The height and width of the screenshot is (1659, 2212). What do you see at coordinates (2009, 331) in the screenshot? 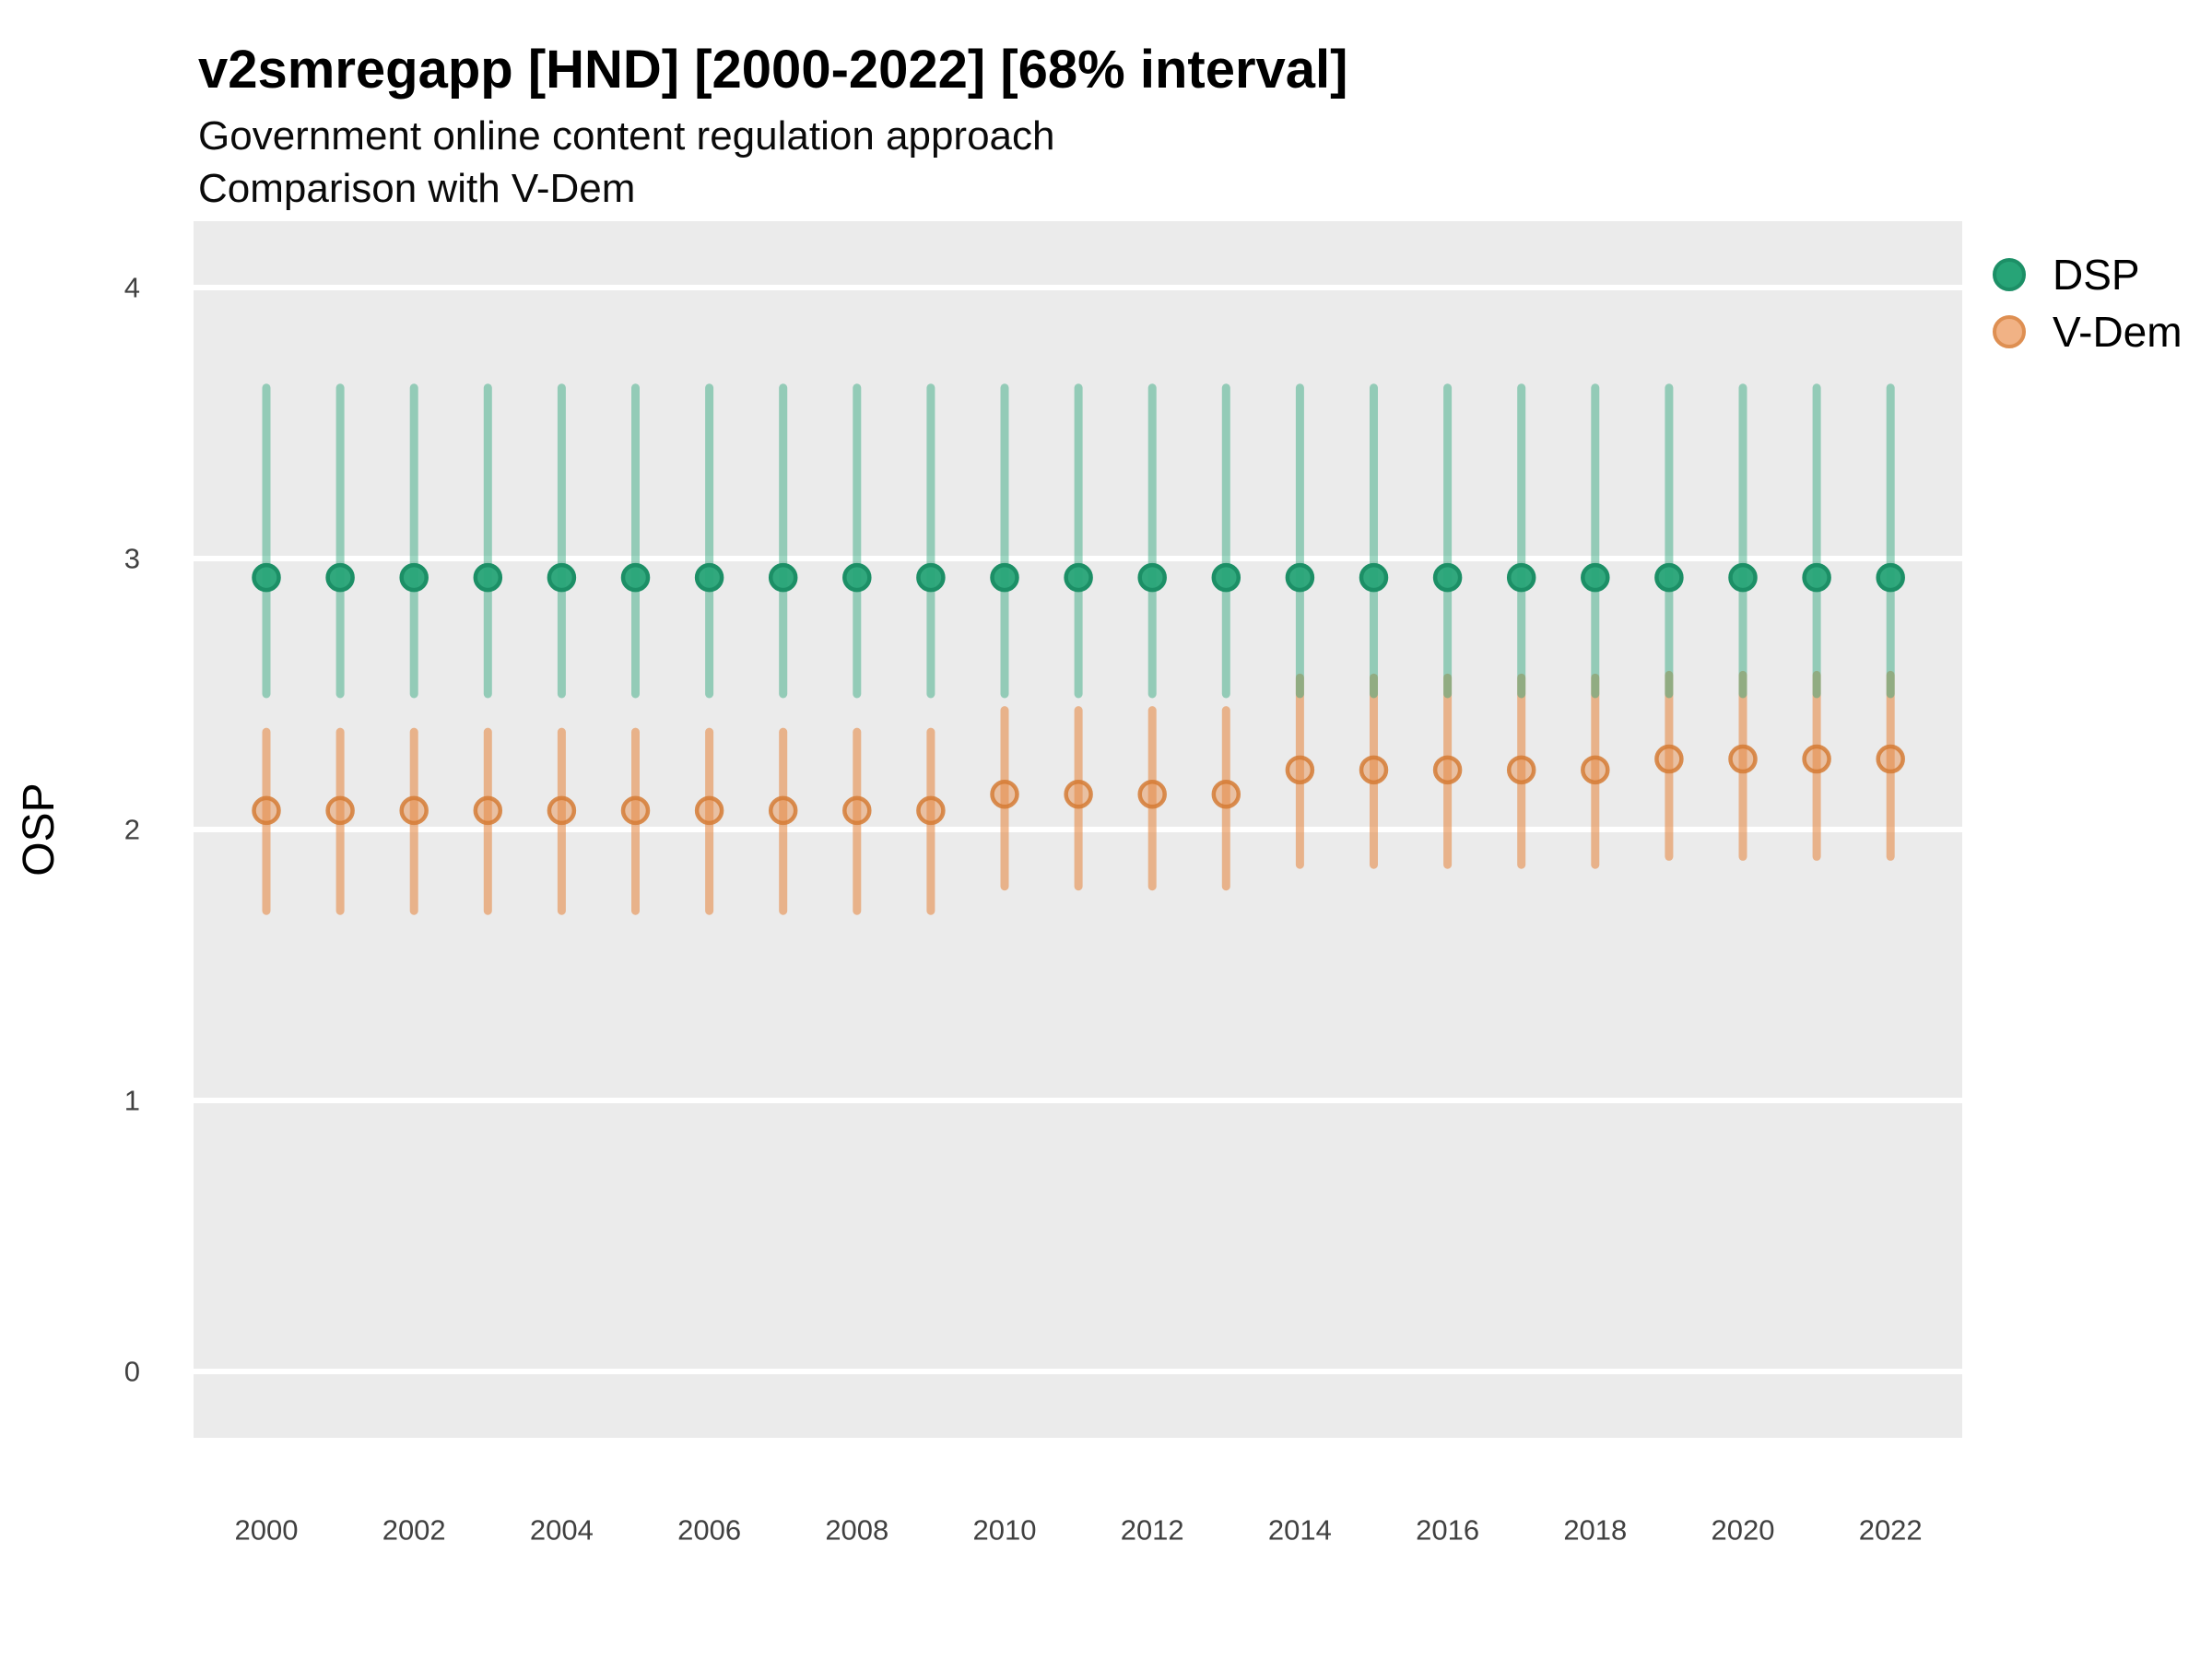
I see `legend-swatch-vdem-icon` at bounding box center [2009, 331].